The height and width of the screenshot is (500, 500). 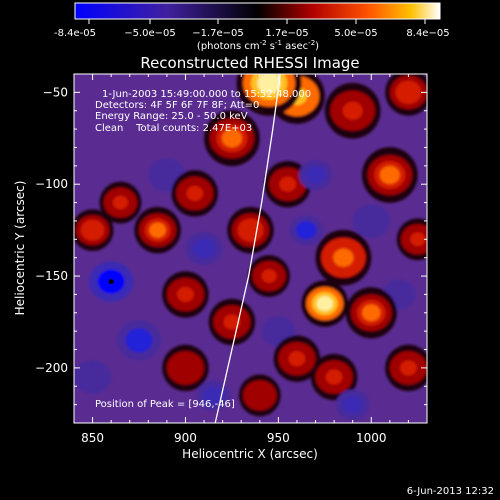 I want to click on y-tick-label: −150, so click(x=51, y=276).